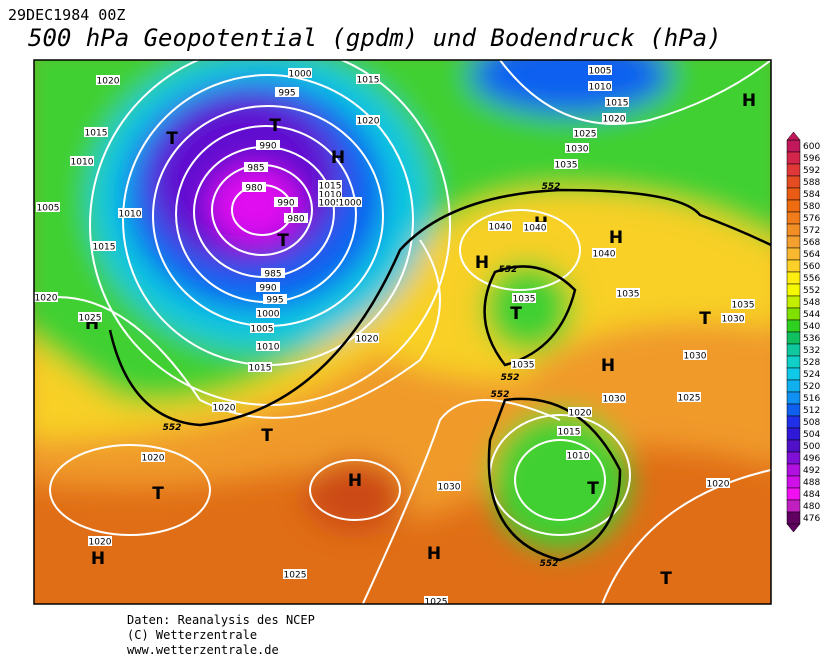  What do you see at coordinates (272, 275) in the screenshot?
I see `isobar-label: 985` at bounding box center [272, 275].